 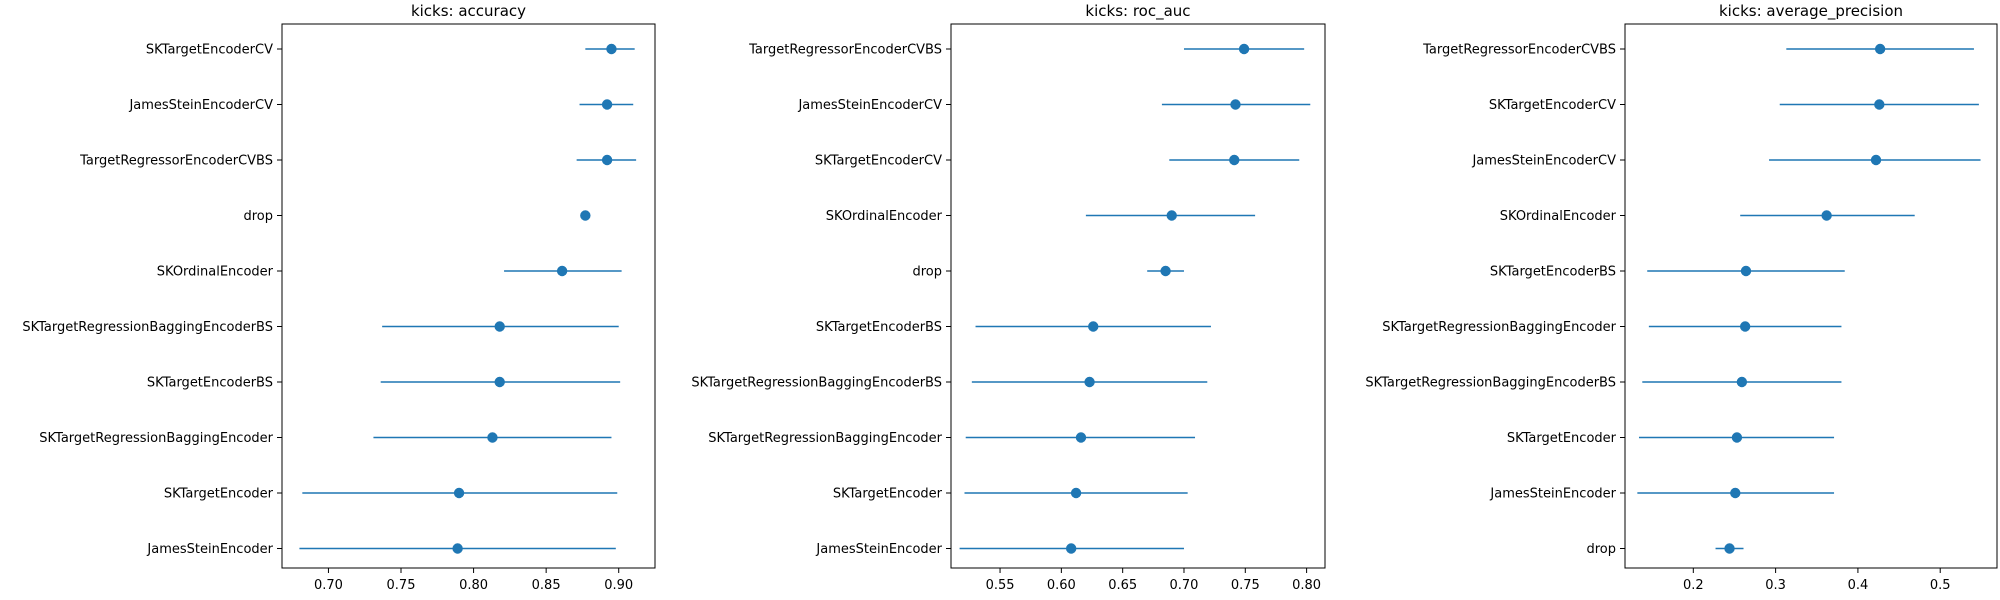 I want to click on plot-title: kicks: roc_auc, so click(x=1137, y=11).